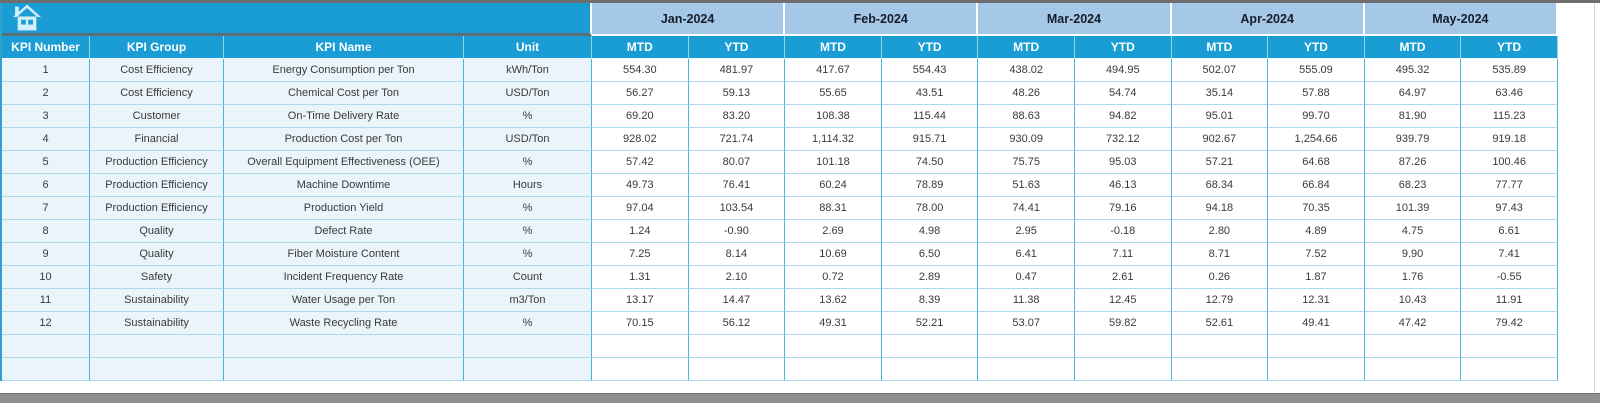 This screenshot has width=1600, height=403. Describe the element at coordinates (737, 231) in the screenshot. I see `value-cell: -0.90` at that location.